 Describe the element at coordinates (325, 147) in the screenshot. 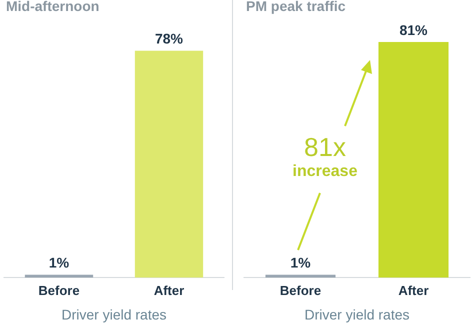

I see `annotation: 81x` at that location.